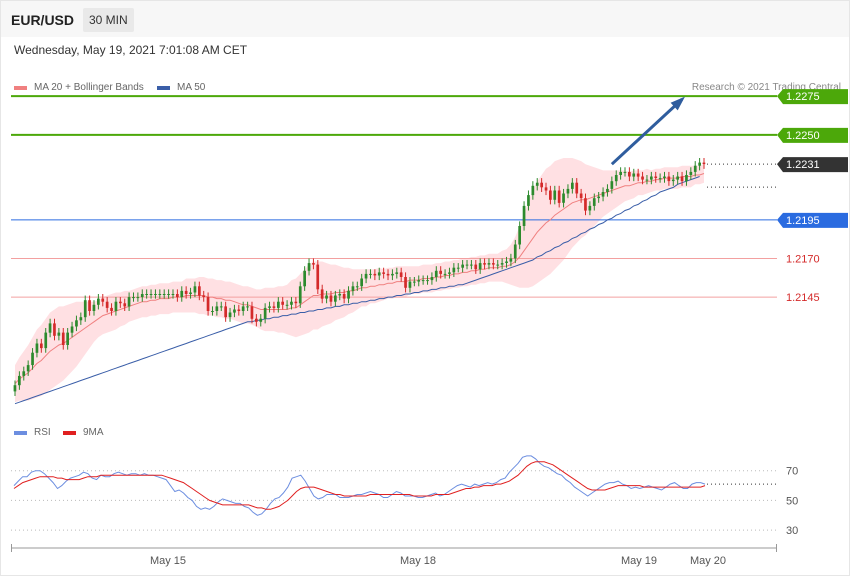  What do you see at coordinates (803, 259) in the screenshot?
I see `level-label-1.2170: 1.2170` at bounding box center [803, 259].